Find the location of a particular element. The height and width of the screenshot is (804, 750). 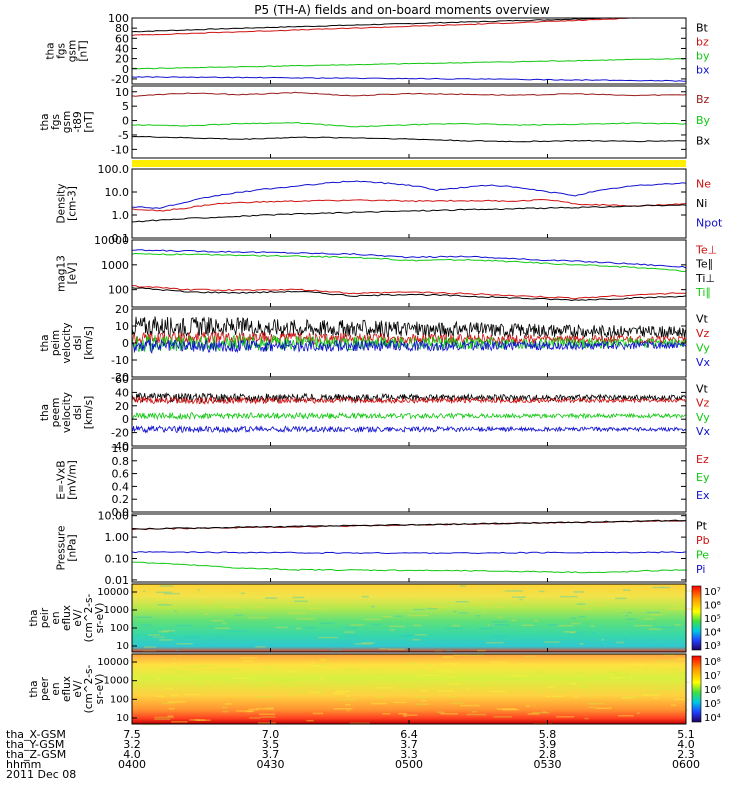

y-tick-label: 0.8 is located at coordinates (121, 461).